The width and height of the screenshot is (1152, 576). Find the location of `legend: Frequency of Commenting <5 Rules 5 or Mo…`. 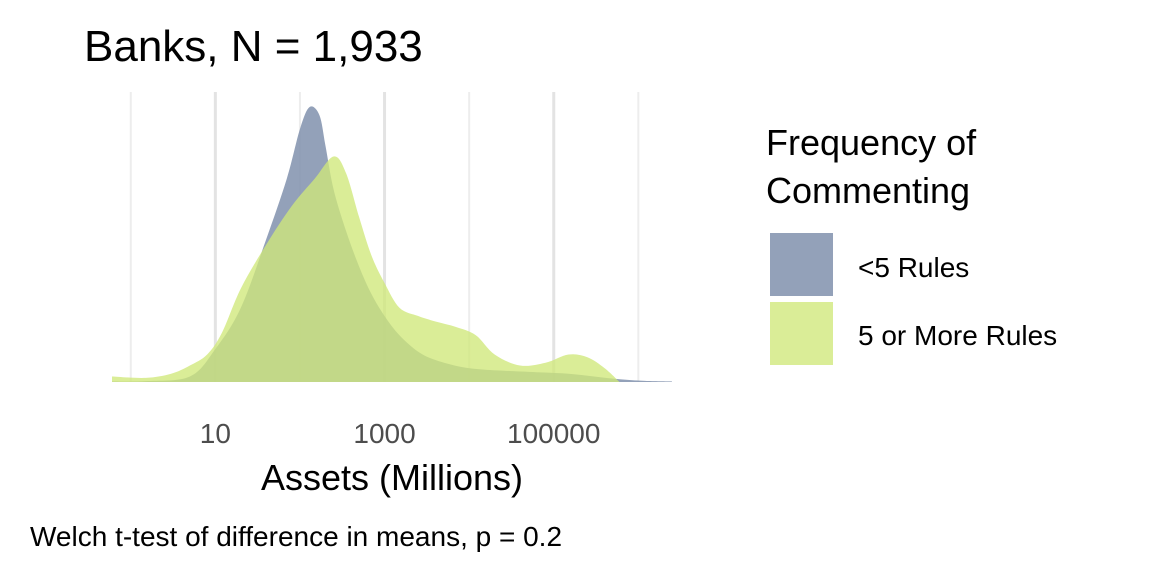

legend: Frequency of Commenting <5 Rules 5 or Mo… is located at coordinates (911, 243).